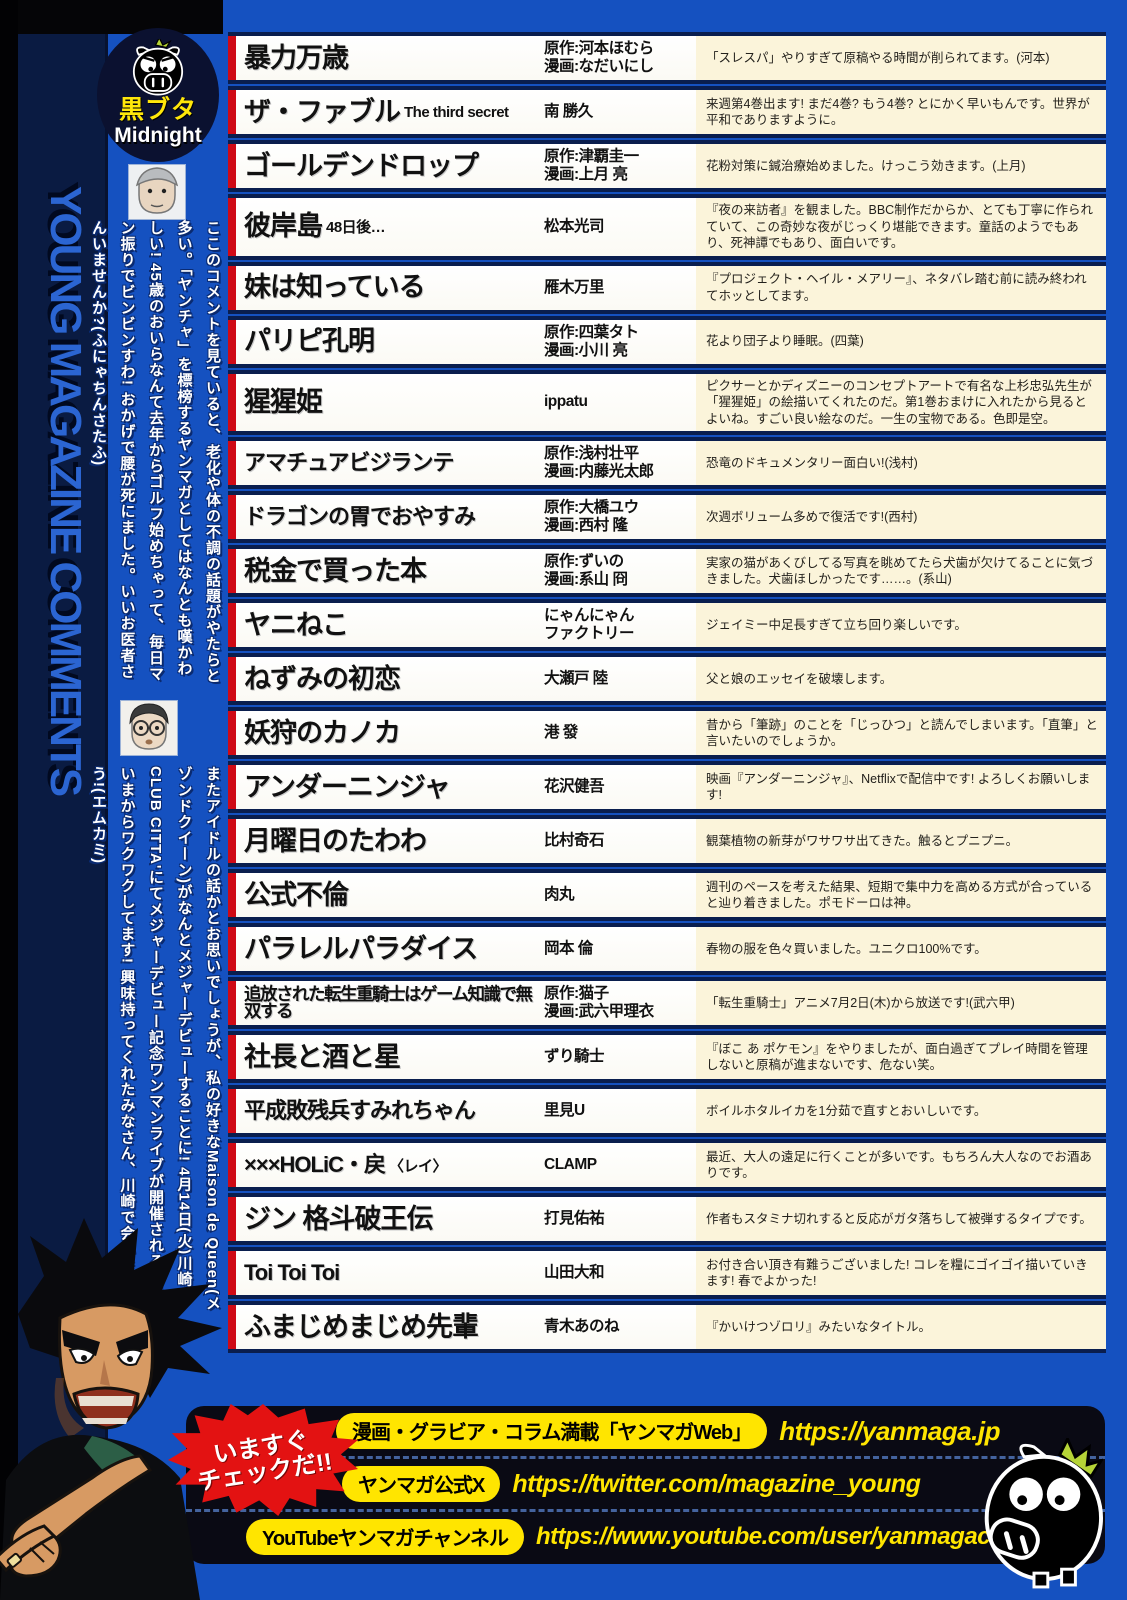 The width and height of the screenshot is (1127, 1600). I want to click on author-comment: ジェイミー中足長すぎて立ち回り楽しいです。, so click(901, 625).